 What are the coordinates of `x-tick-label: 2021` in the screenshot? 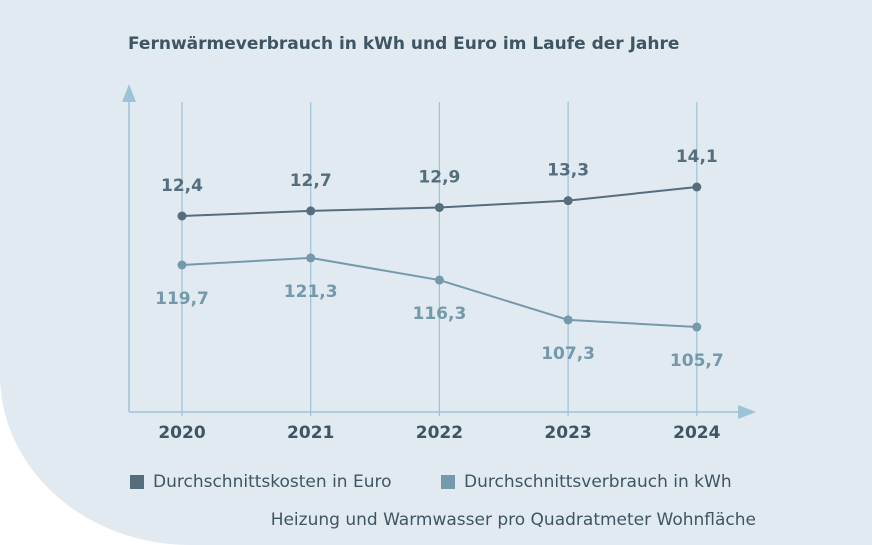 It's located at (310, 433).